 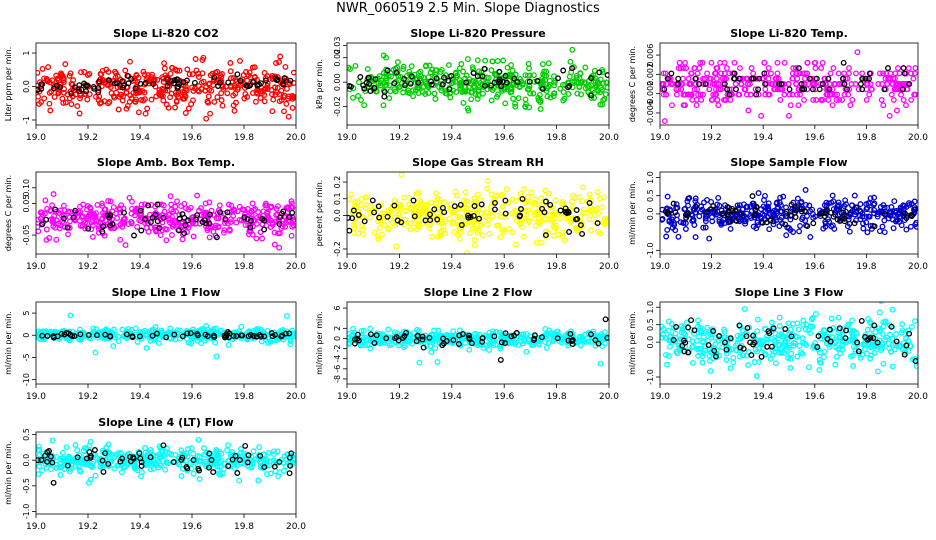 What do you see at coordinates (399, 138) in the screenshot?
I see `x-tick-label: 19.2` at bounding box center [399, 138].